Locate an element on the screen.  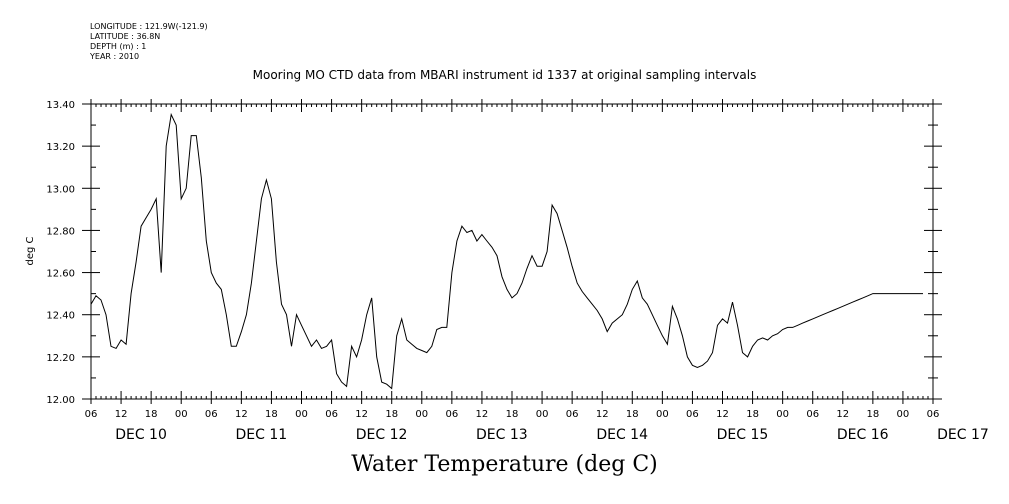
x-day-label: DEC 10 is located at coordinates (141, 435).